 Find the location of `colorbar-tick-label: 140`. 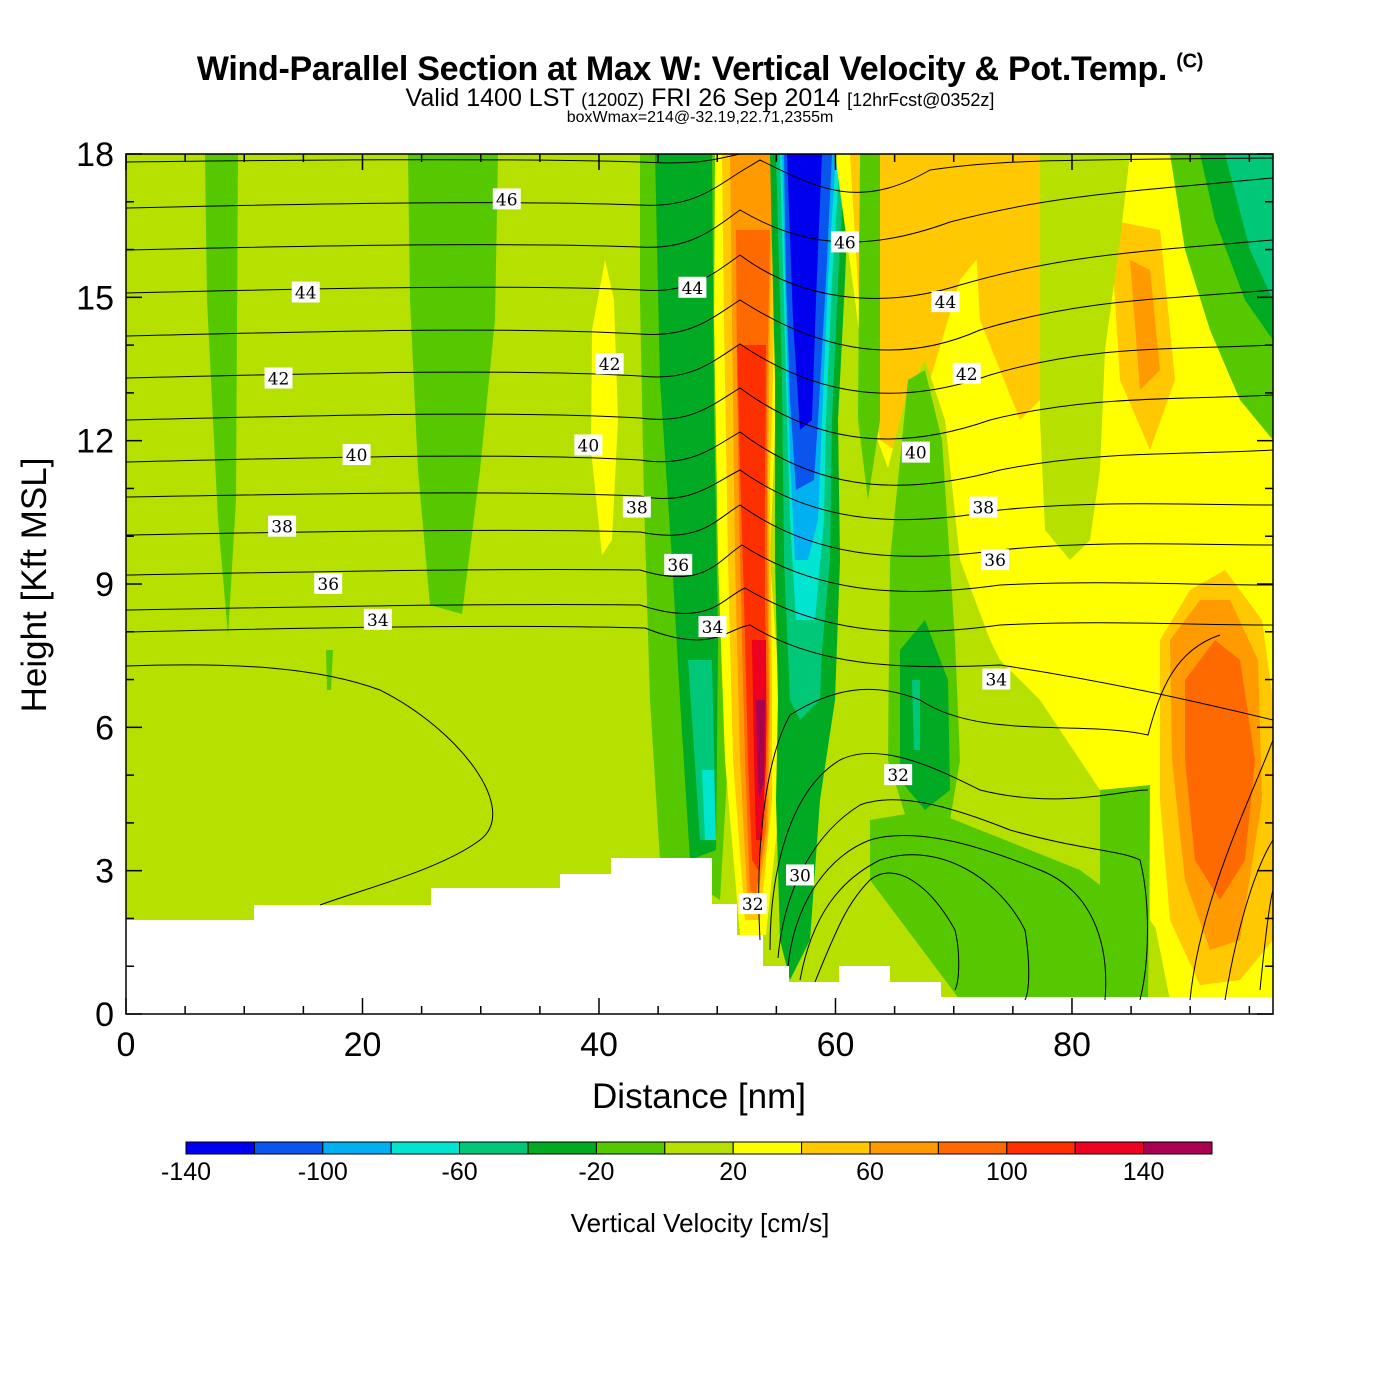

colorbar-tick-label: 140 is located at coordinates (1144, 1172).